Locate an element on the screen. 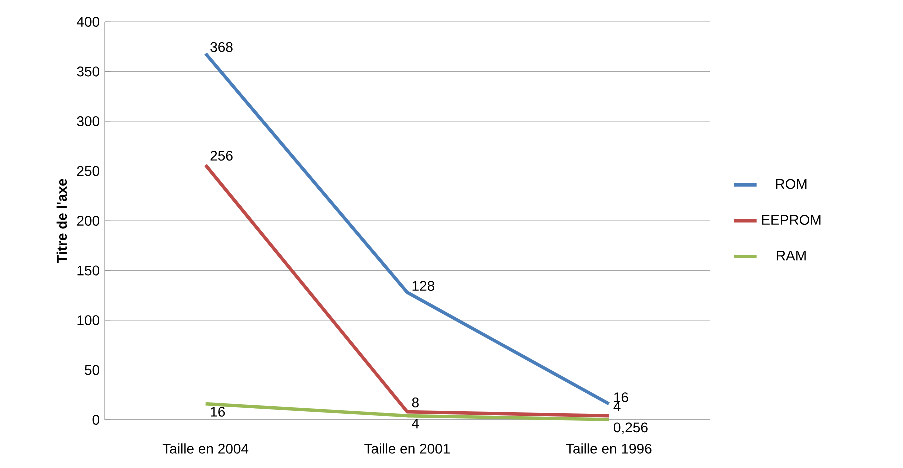  x-tick-label: Taille en 1996 is located at coordinates (609, 449).